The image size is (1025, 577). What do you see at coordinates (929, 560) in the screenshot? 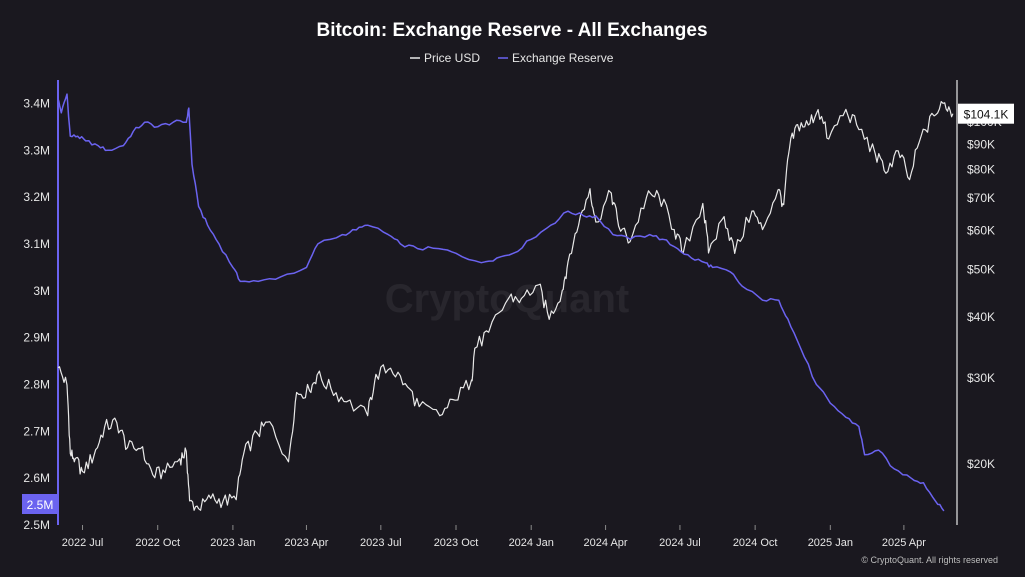
I see `copyright-text: © CryptoQuant. All rights reserved` at bounding box center [929, 560].